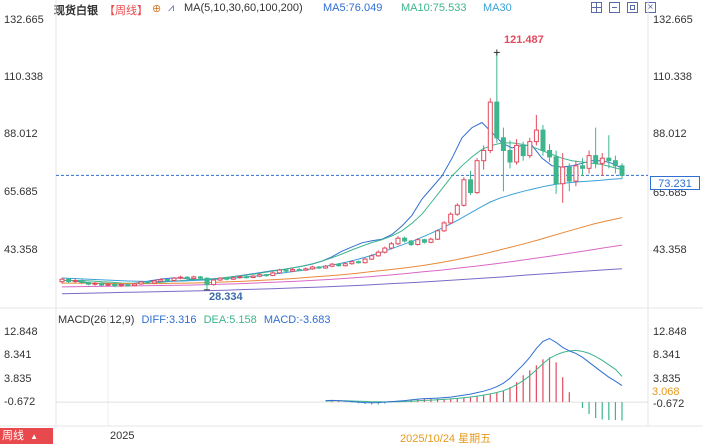  What do you see at coordinates (669, 404) in the screenshot?
I see `macd-right-label: -0.672` at bounding box center [669, 404].